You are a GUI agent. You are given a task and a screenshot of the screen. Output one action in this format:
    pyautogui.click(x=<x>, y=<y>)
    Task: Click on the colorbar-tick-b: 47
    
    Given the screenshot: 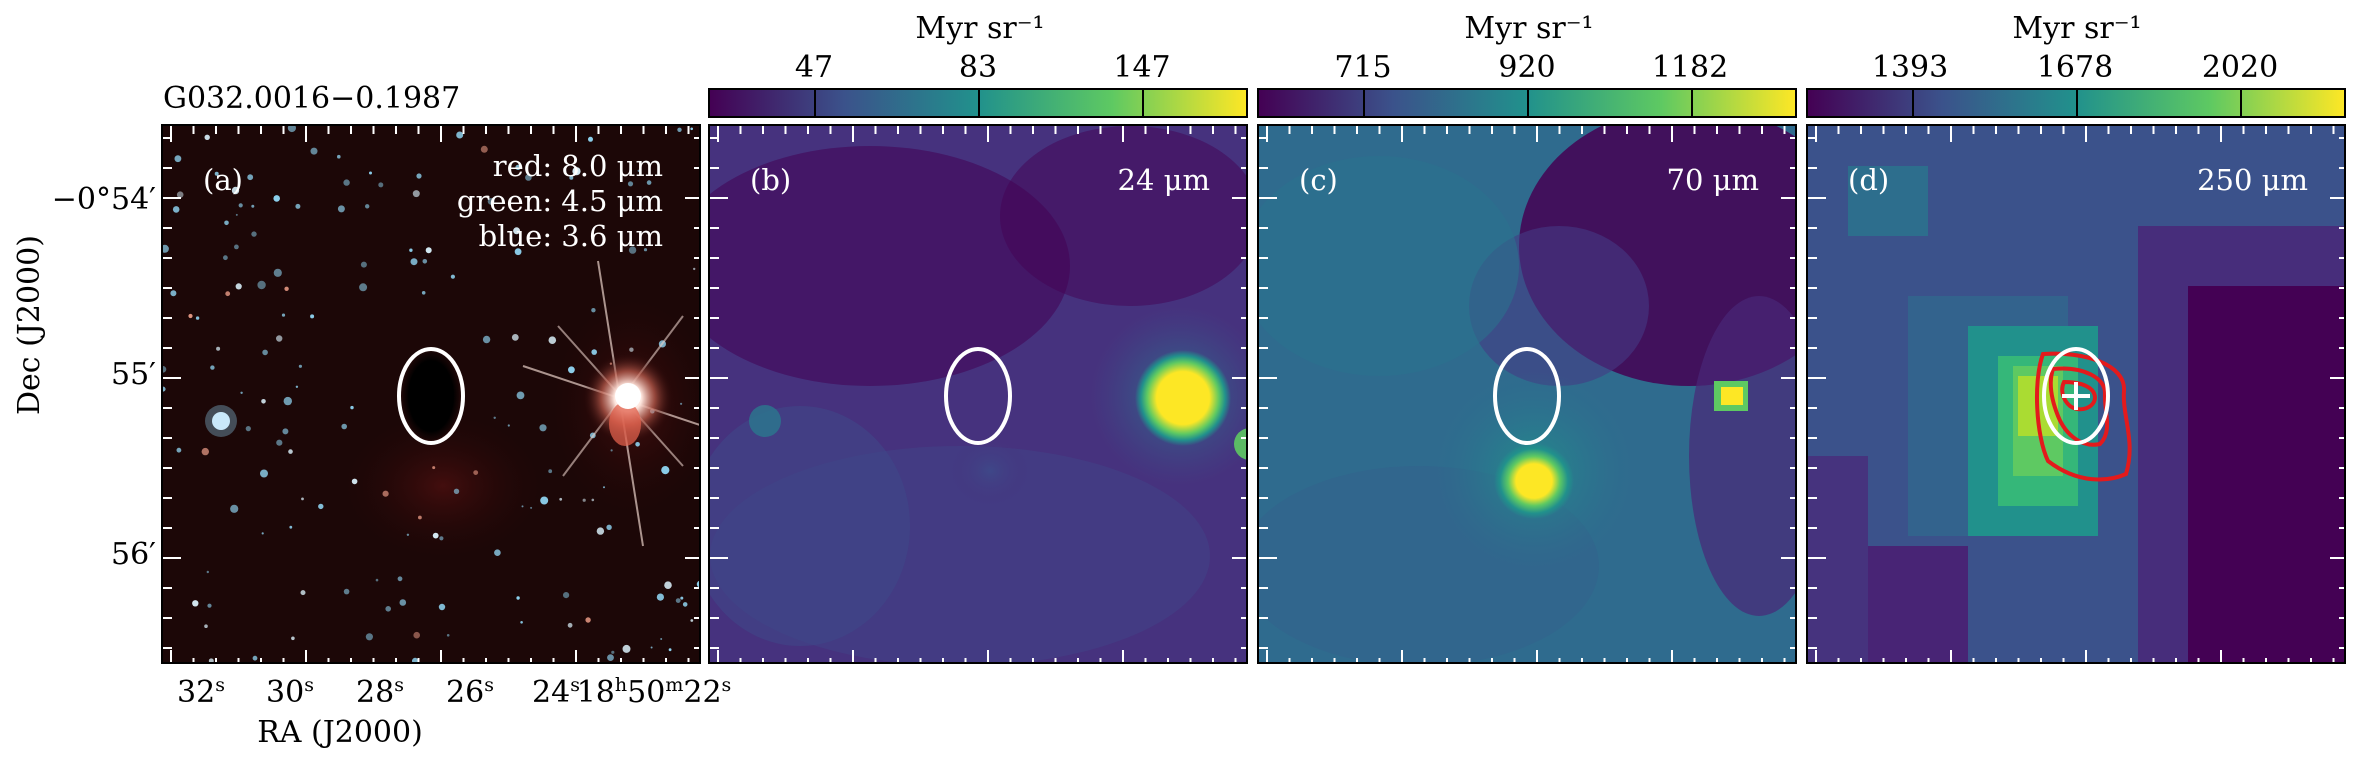 What is the action you would take?
    pyautogui.click(x=814, y=67)
    